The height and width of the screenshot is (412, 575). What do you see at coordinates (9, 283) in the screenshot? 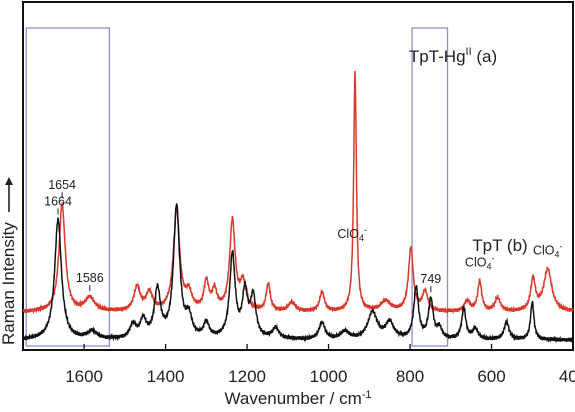
I see `y-axis-title-text: Raman Intensity` at bounding box center [9, 283].